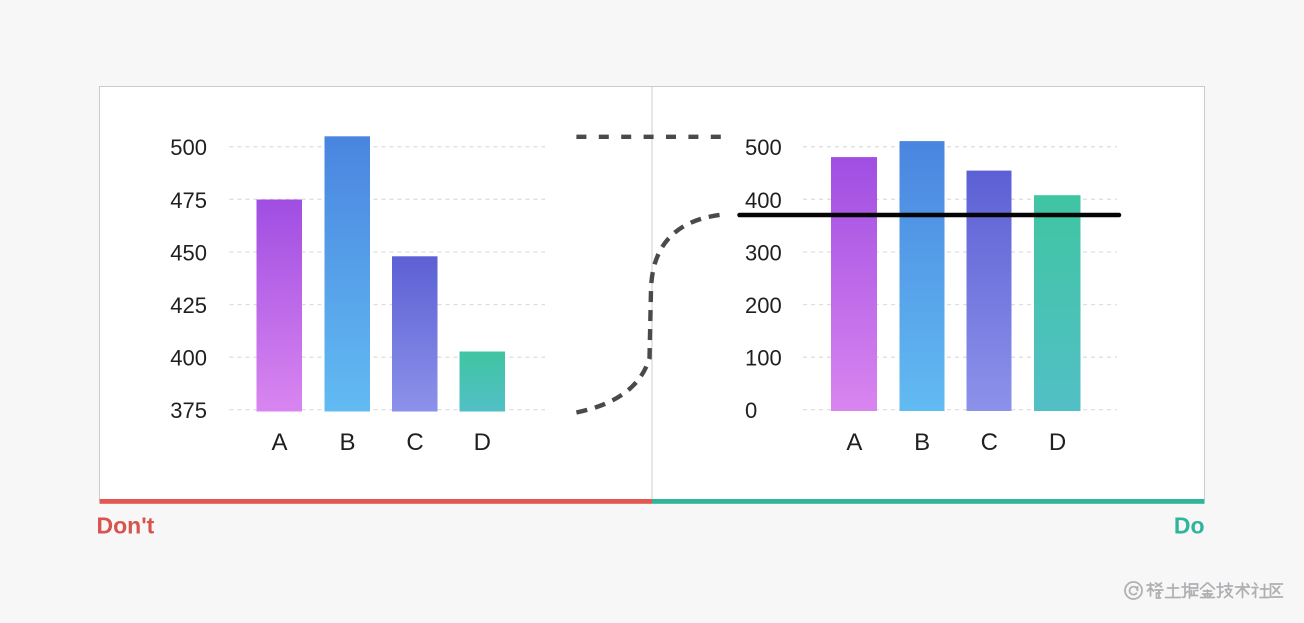 The width and height of the screenshot is (1304, 623). I want to click on svg-text: 200, so click(763, 305).